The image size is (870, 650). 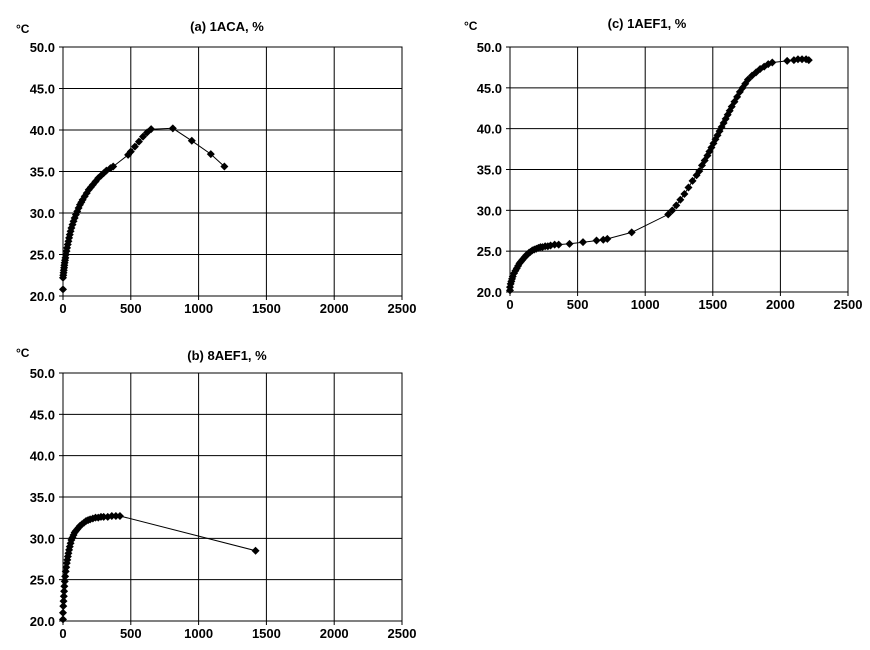 What do you see at coordinates (227, 355) in the screenshot?
I see `chart-title: (b) 8AEF1, %` at bounding box center [227, 355].